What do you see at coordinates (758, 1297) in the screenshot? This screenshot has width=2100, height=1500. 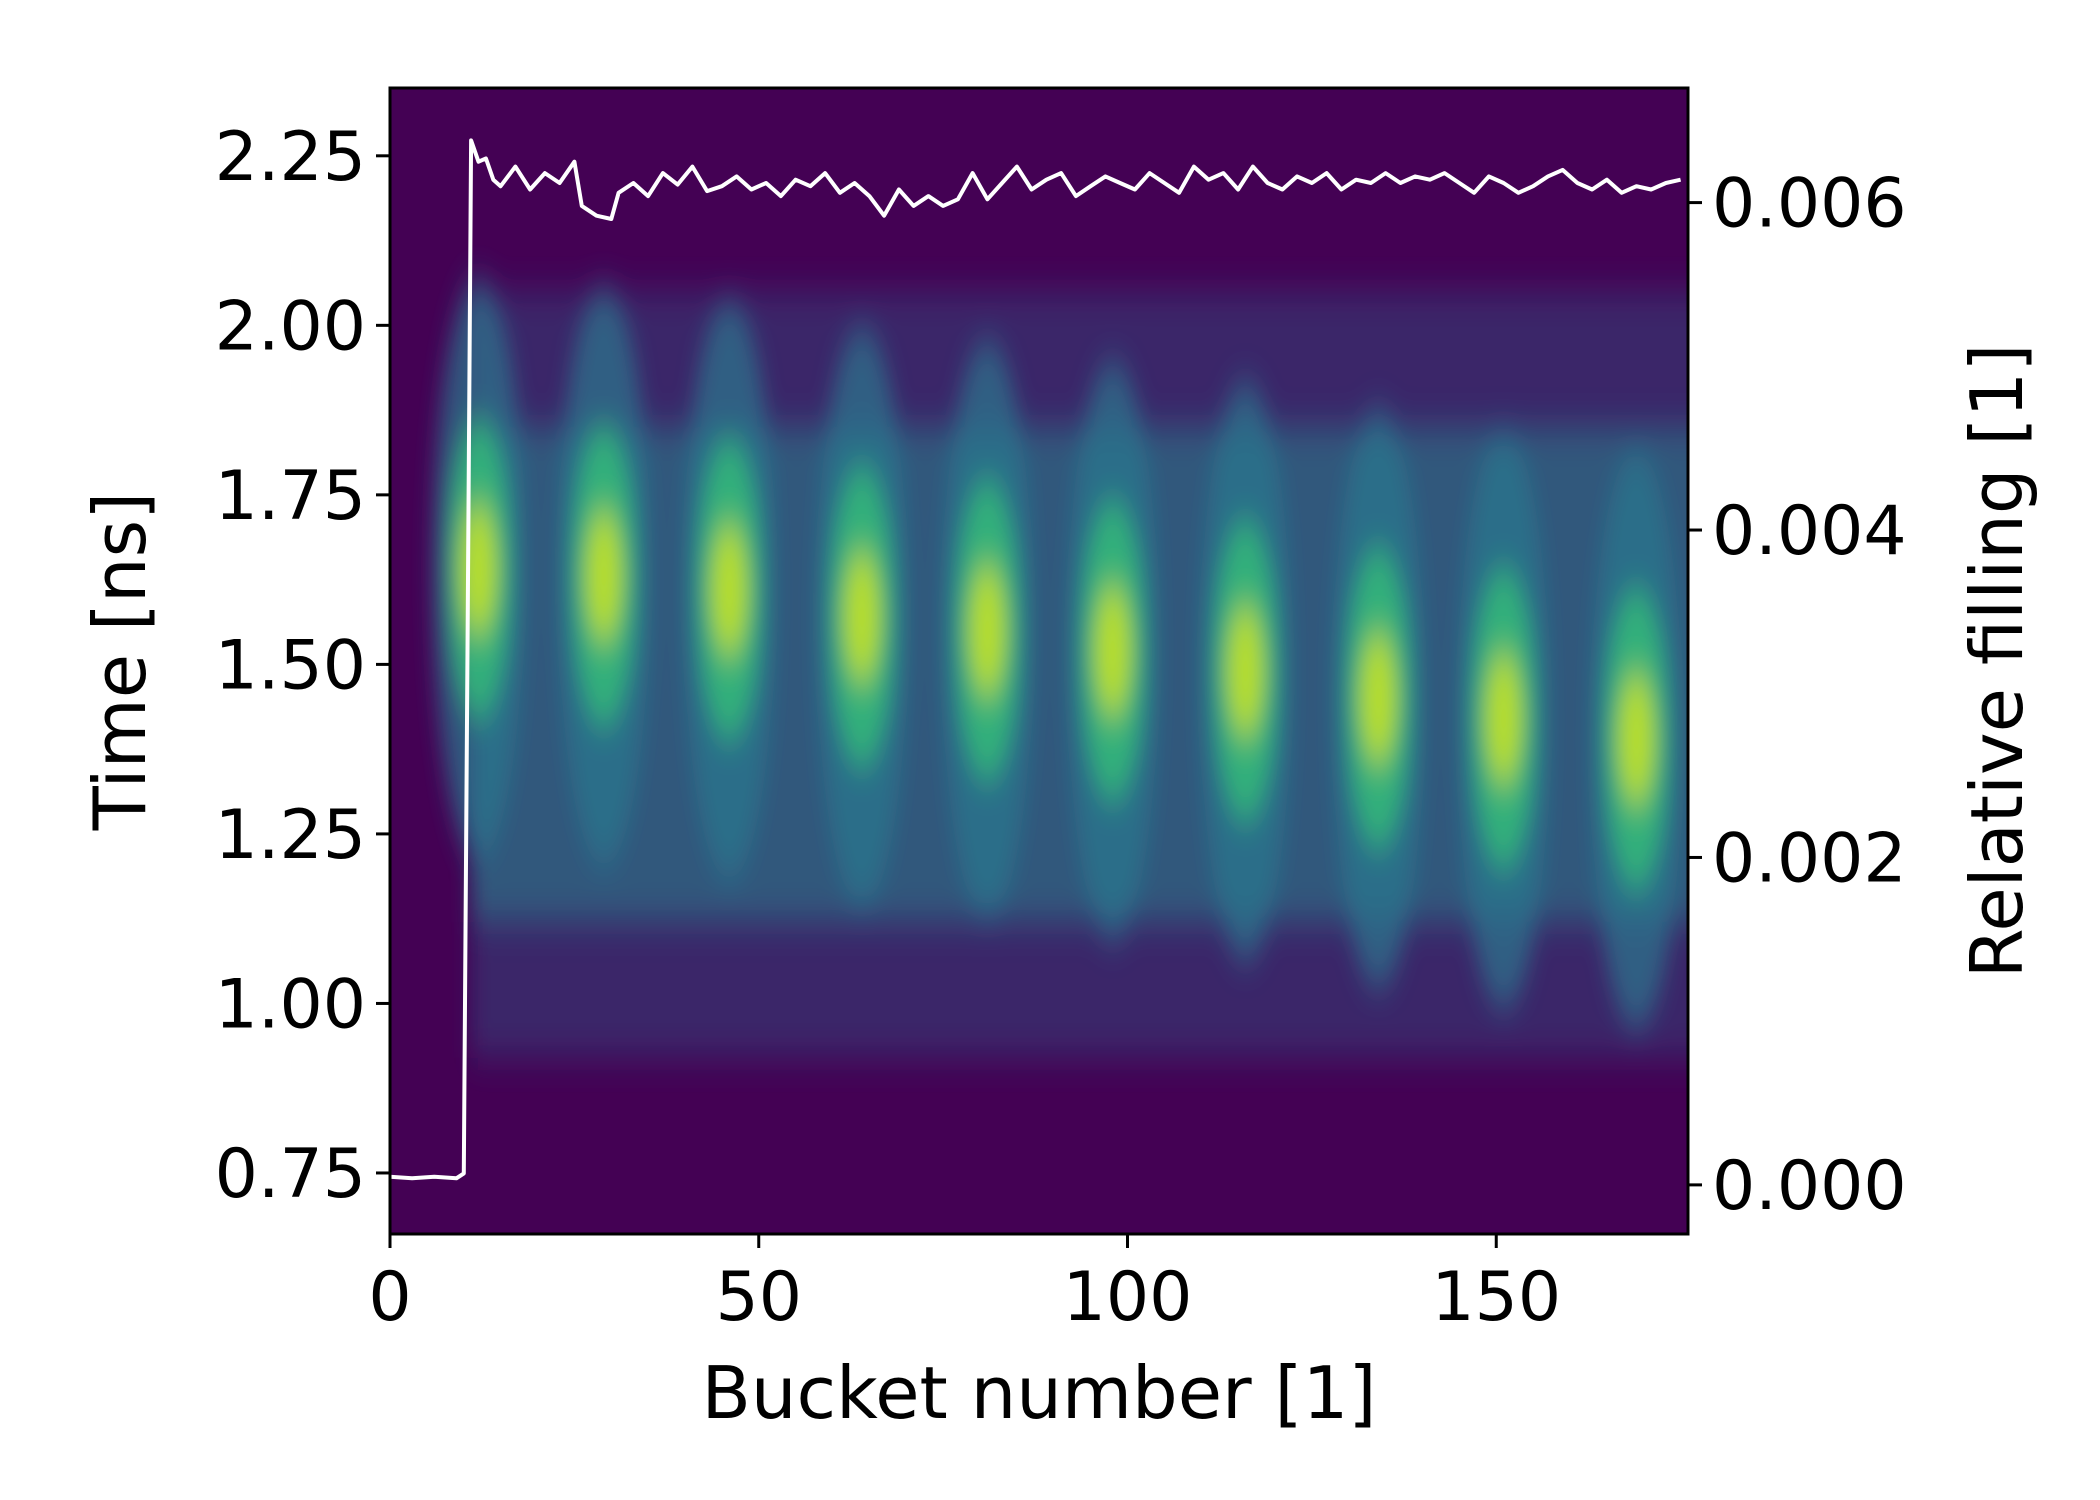 I see `x-tick-label: 50` at bounding box center [758, 1297].